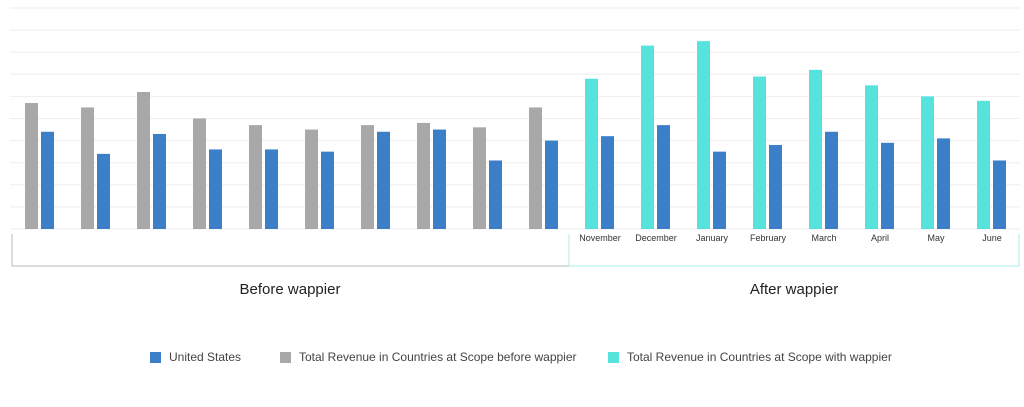  I want to click on month-label: April, so click(880, 238).